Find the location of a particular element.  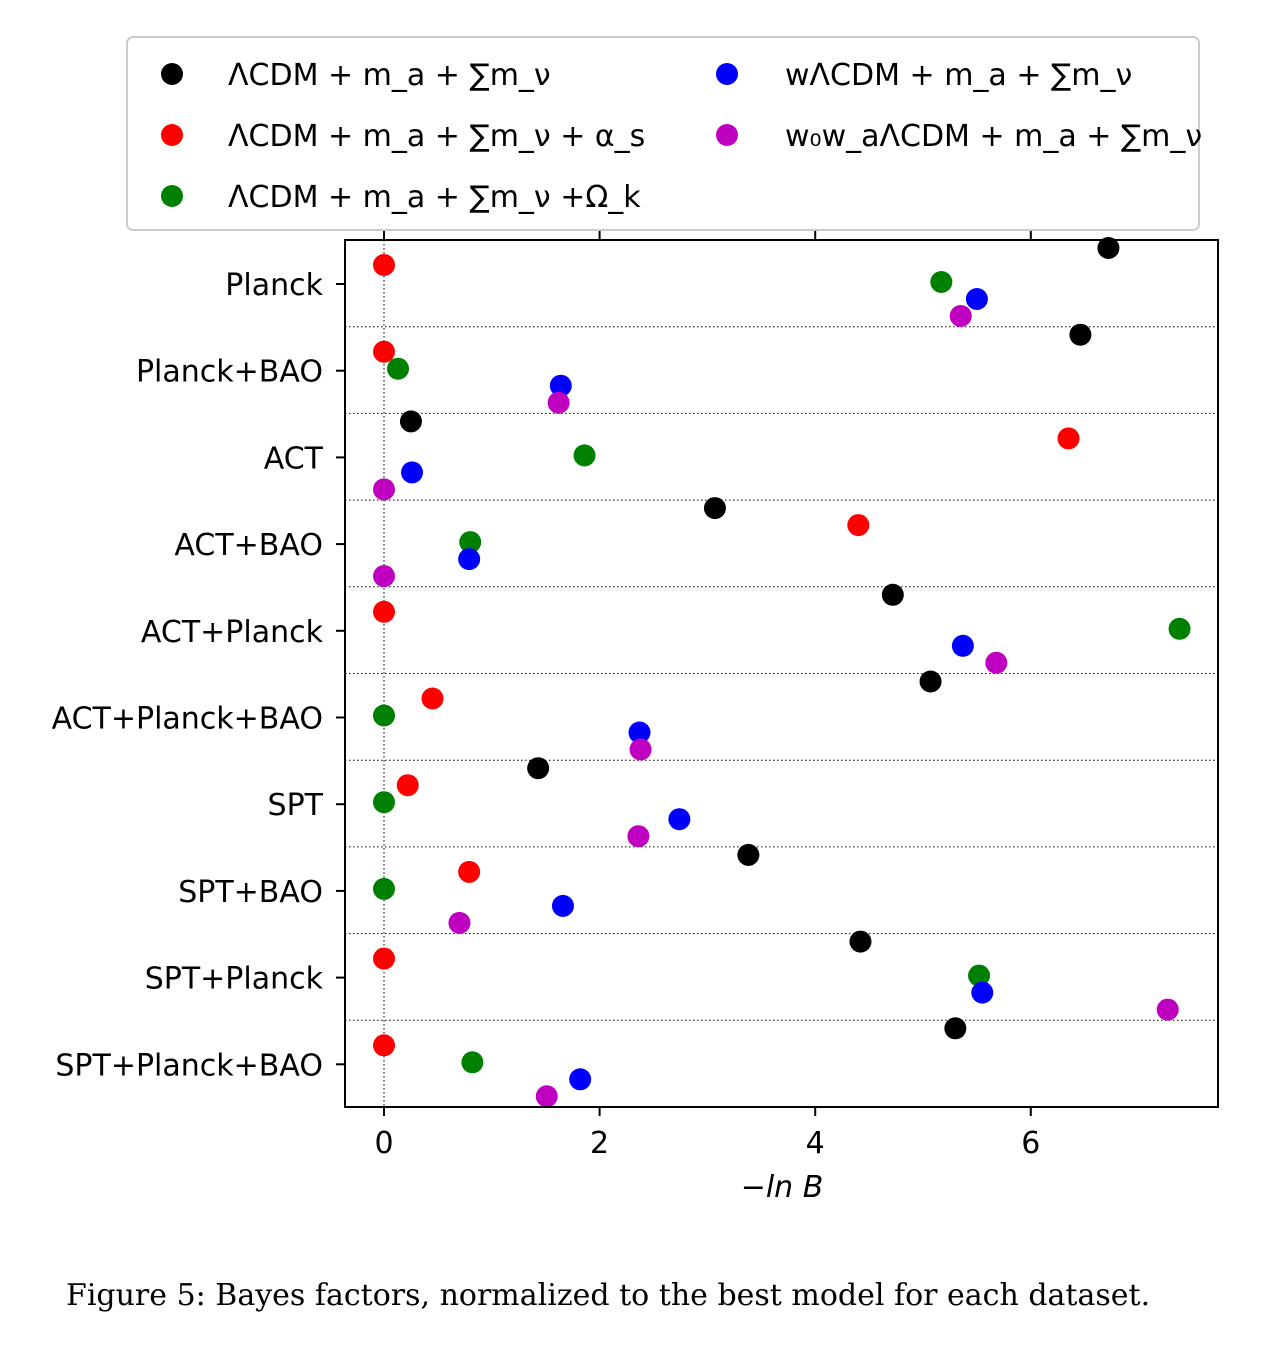

y-tick-label: ACT+BAO is located at coordinates (248, 545).